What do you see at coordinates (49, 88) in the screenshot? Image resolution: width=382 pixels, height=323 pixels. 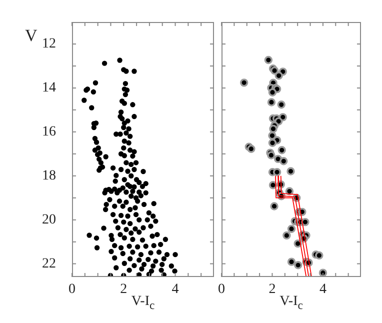 I see `y-tick-label: 14` at bounding box center [49, 88].